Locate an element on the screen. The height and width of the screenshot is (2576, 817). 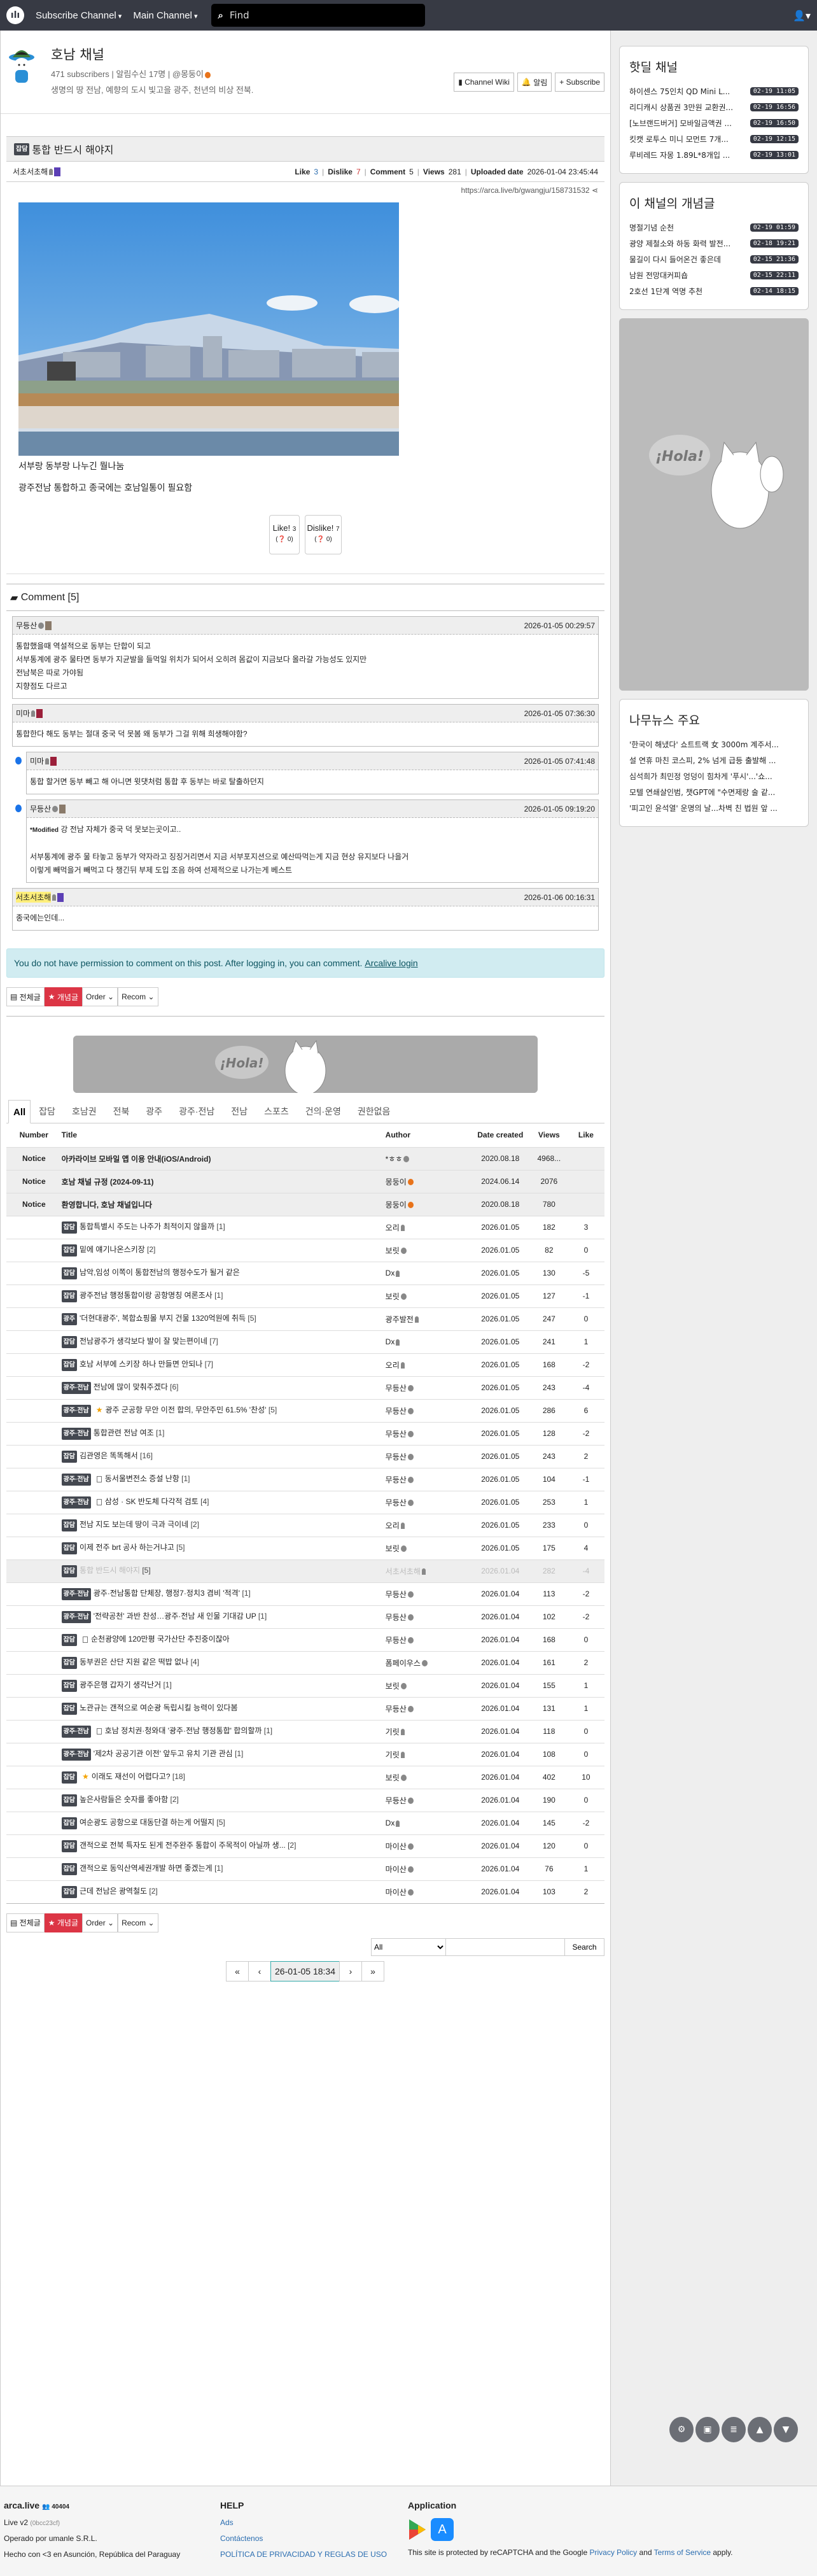
best-posts-button: ★ 개념글 is located at coordinates (64, 997).